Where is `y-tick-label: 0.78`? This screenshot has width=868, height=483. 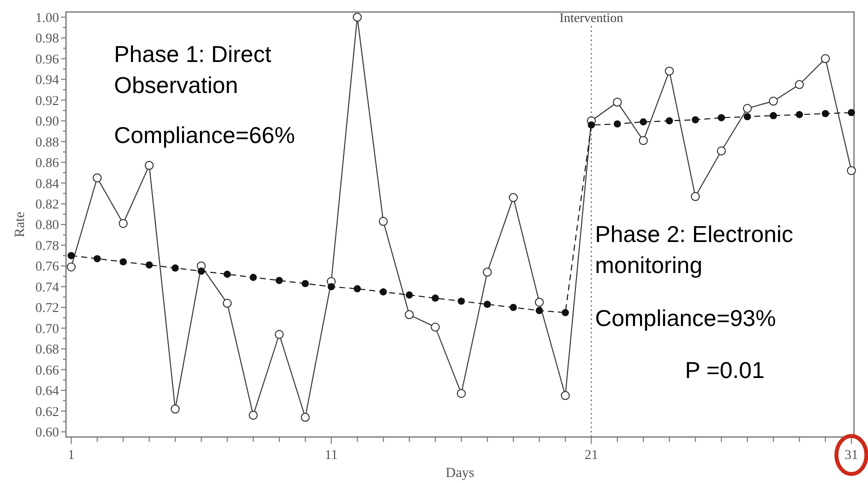 y-tick-label: 0.78 is located at coordinates (47, 245).